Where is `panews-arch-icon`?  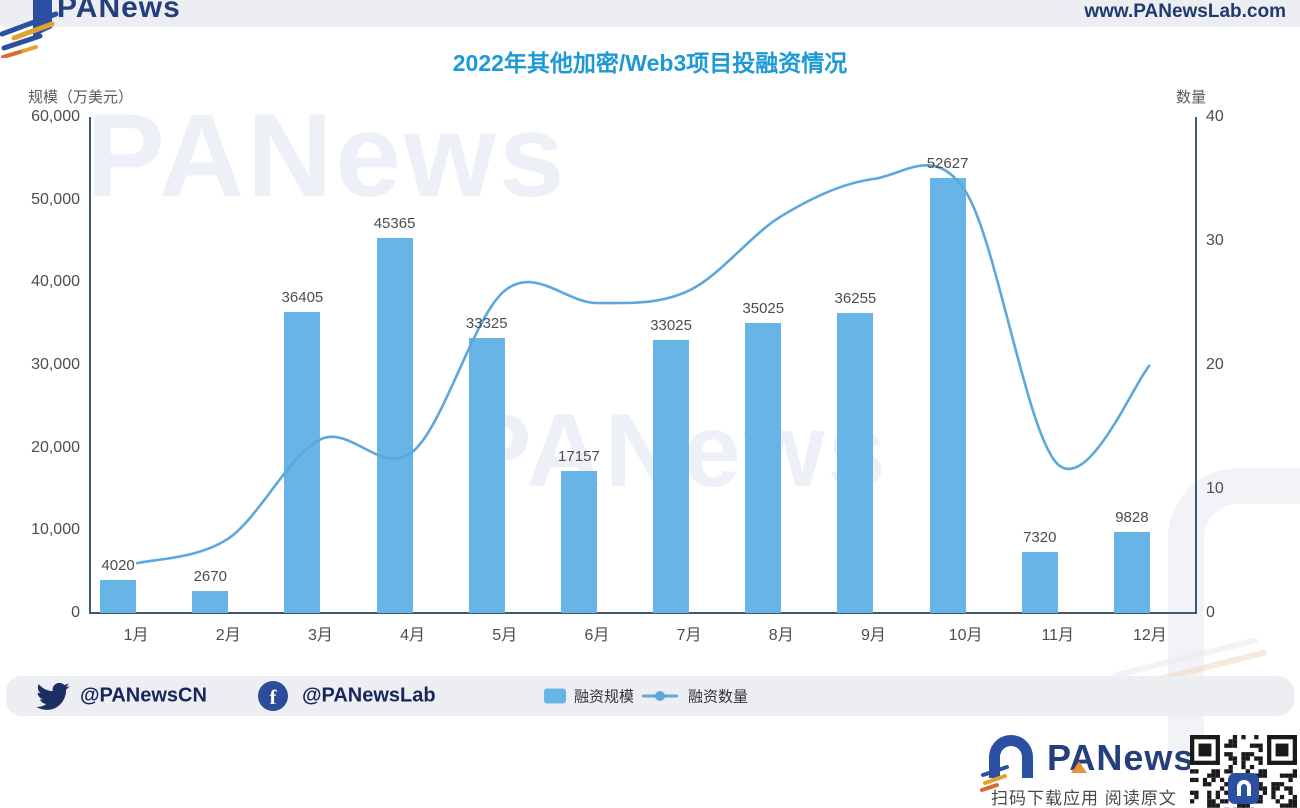 panews-arch-icon is located at coordinates (1011, 756).